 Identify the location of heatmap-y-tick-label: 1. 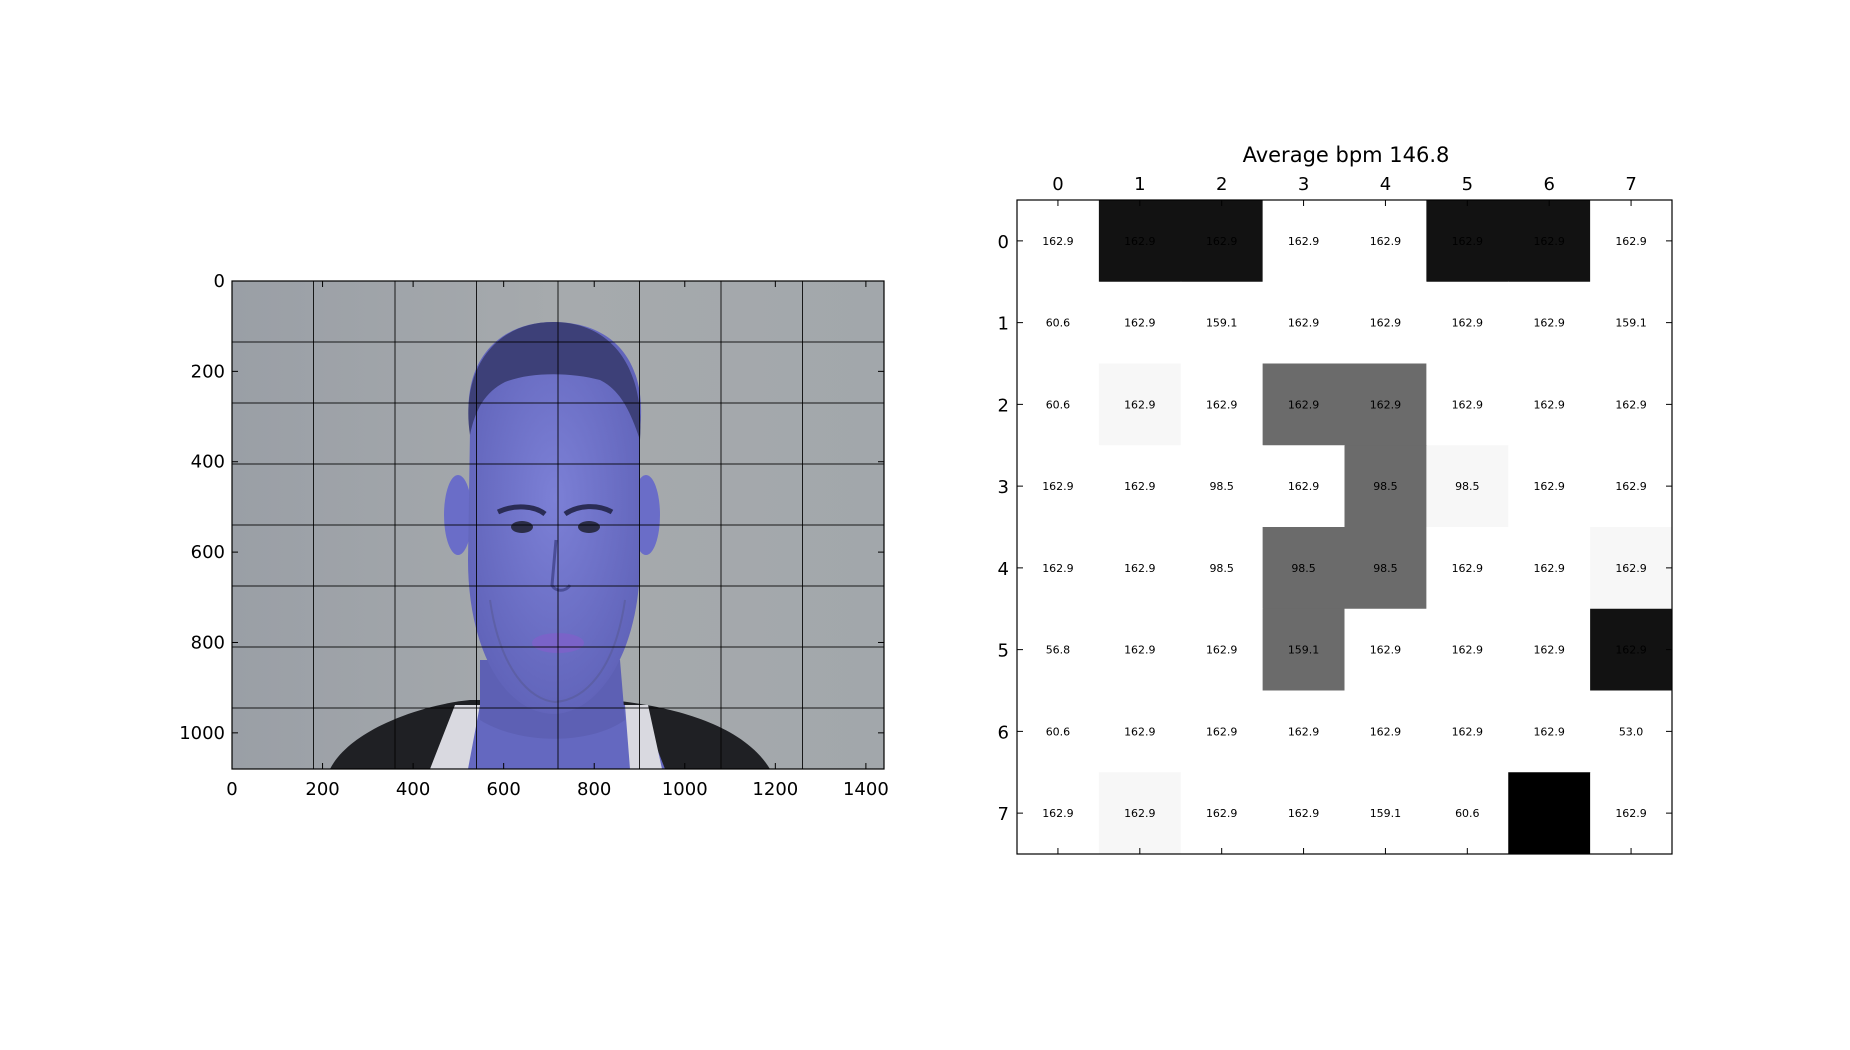
(1003, 324).